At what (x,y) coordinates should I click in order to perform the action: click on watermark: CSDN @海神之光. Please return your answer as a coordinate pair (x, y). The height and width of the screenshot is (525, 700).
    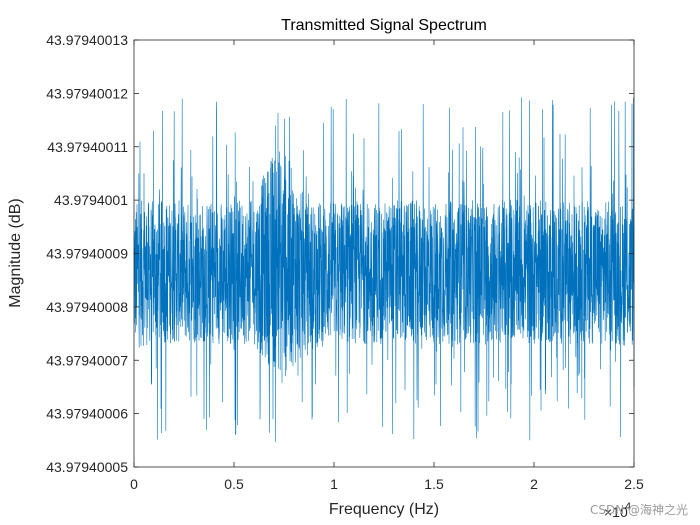
    Looking at the image, I should click on (639, 509).